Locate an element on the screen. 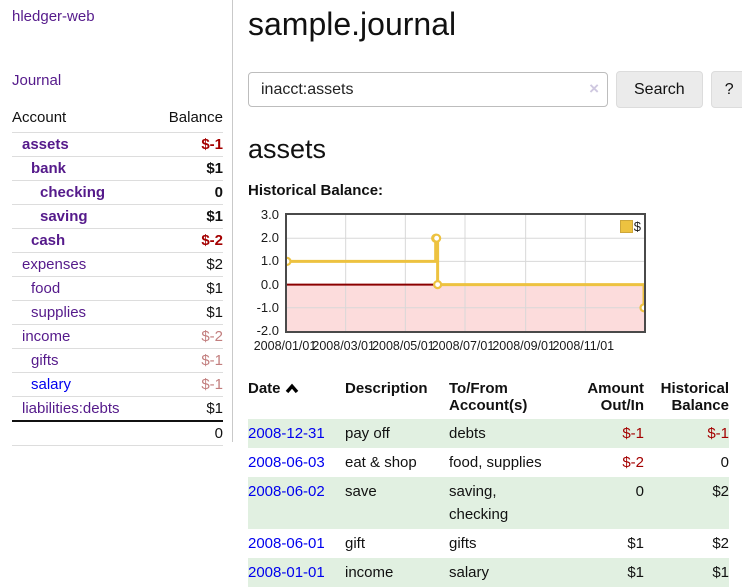 This screenshot has height=587, width=742. app-title-link: hledger-web is located at coordinates (53, 16).